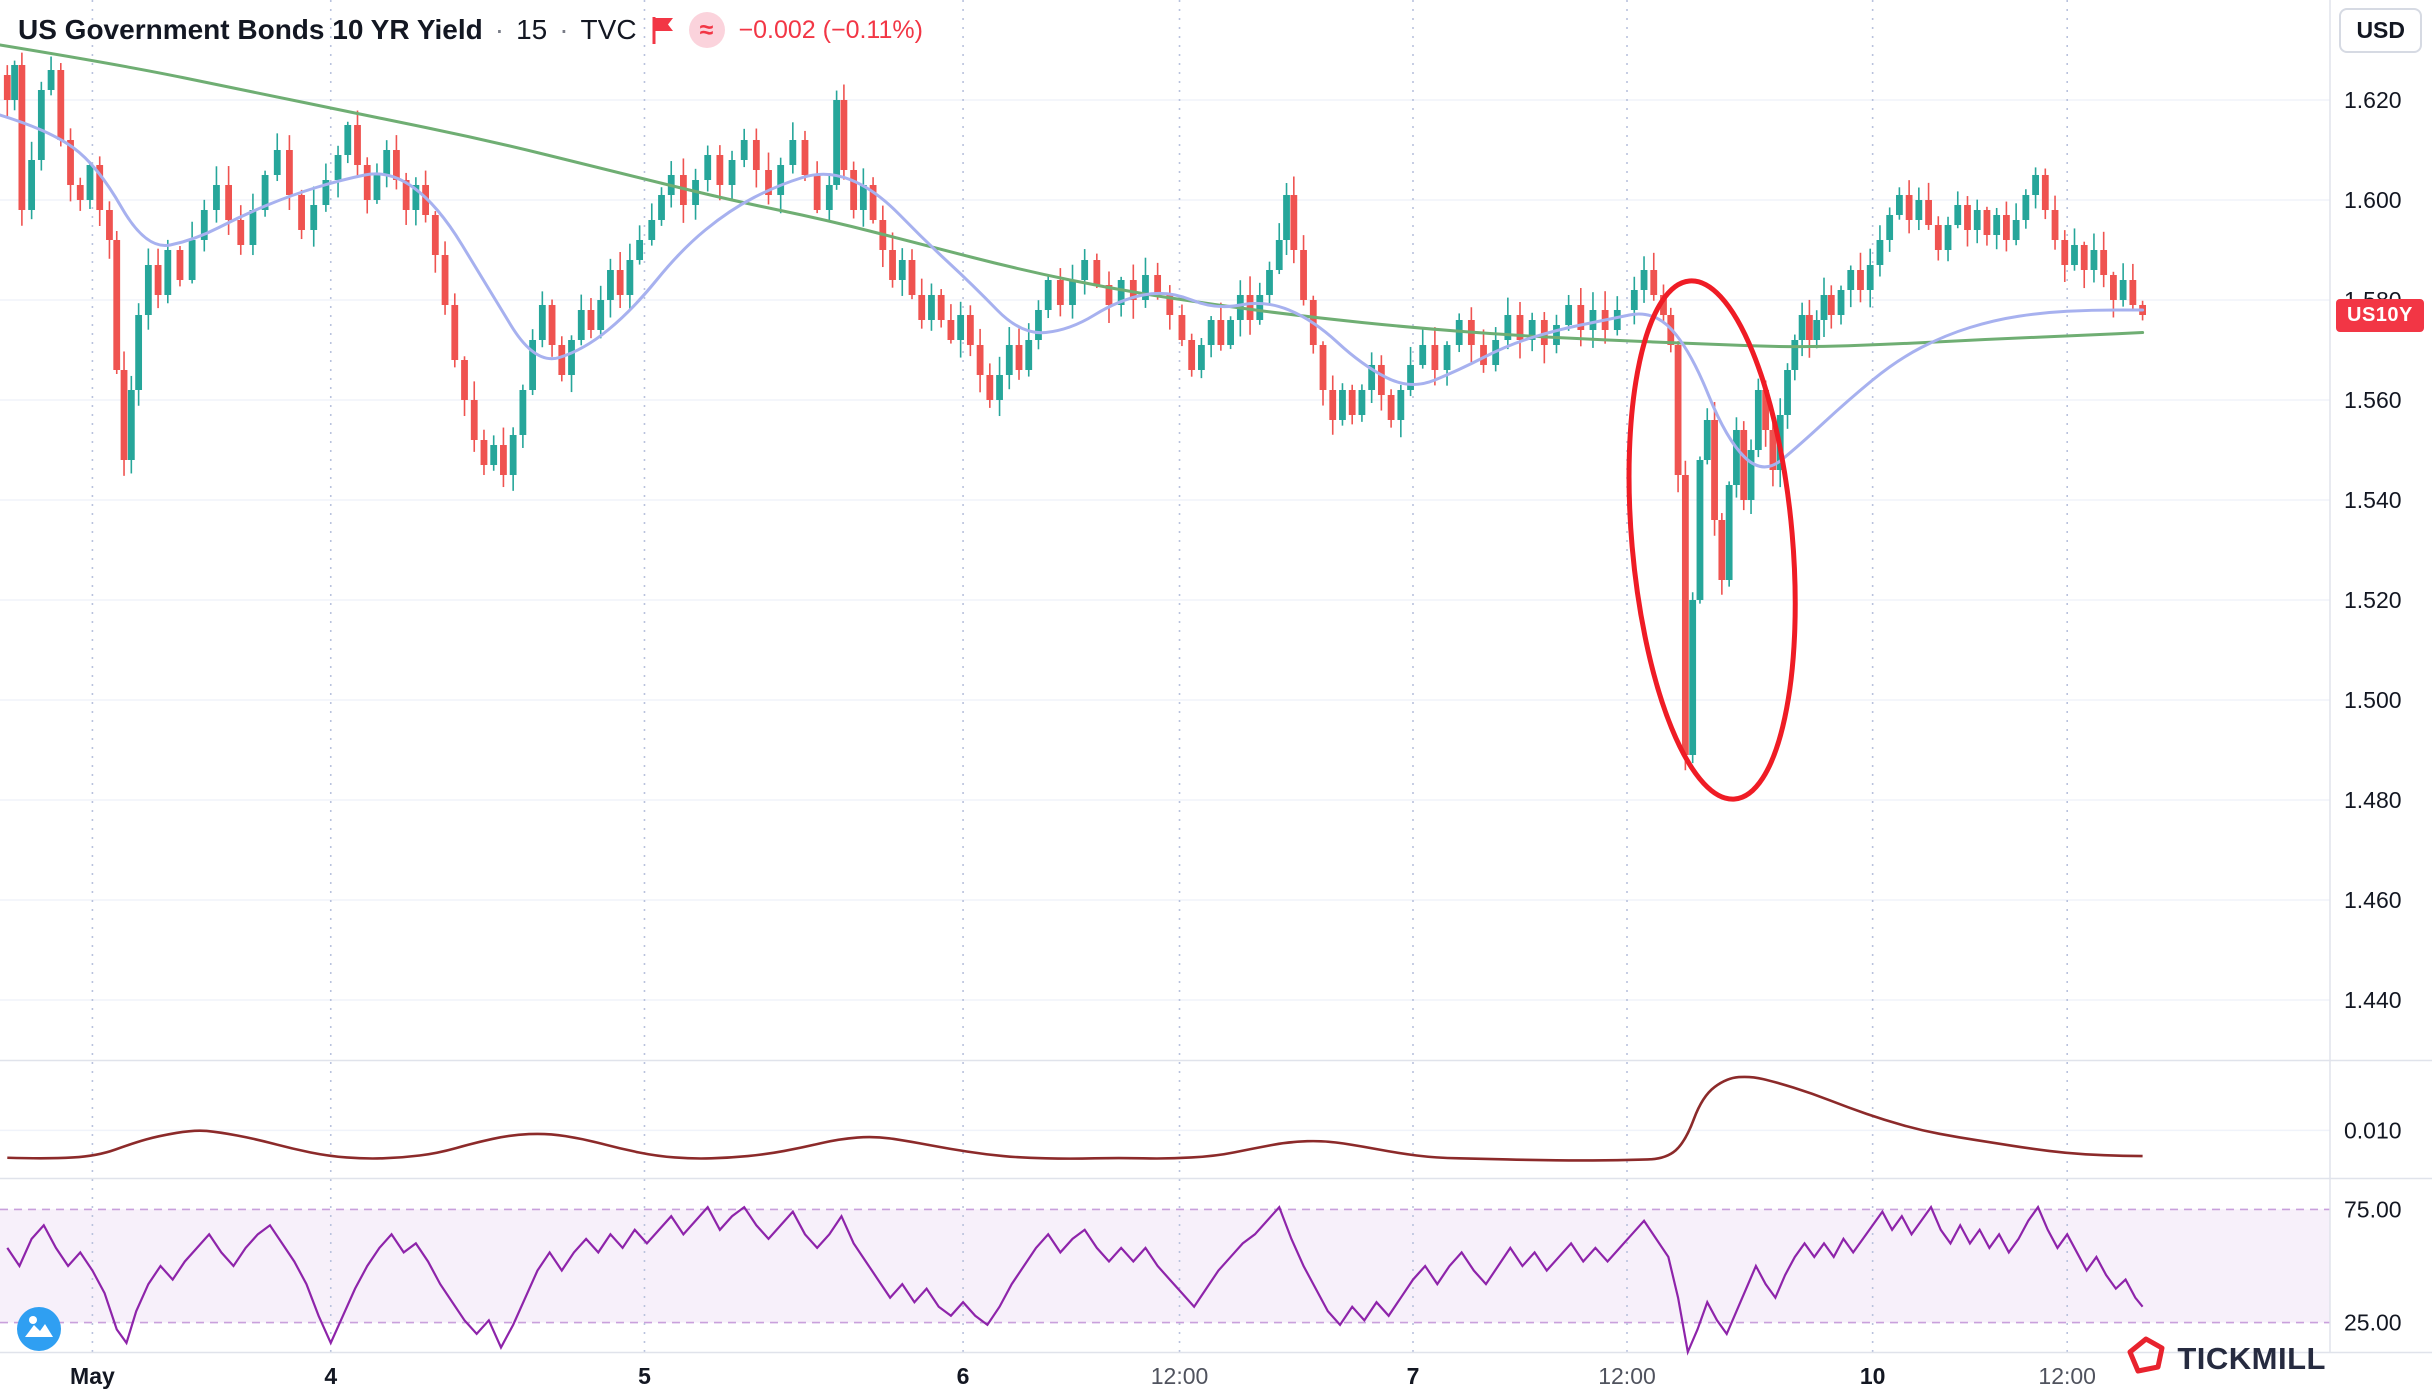  I want to click on approx-status-icon: ≈, so click(706, 30).